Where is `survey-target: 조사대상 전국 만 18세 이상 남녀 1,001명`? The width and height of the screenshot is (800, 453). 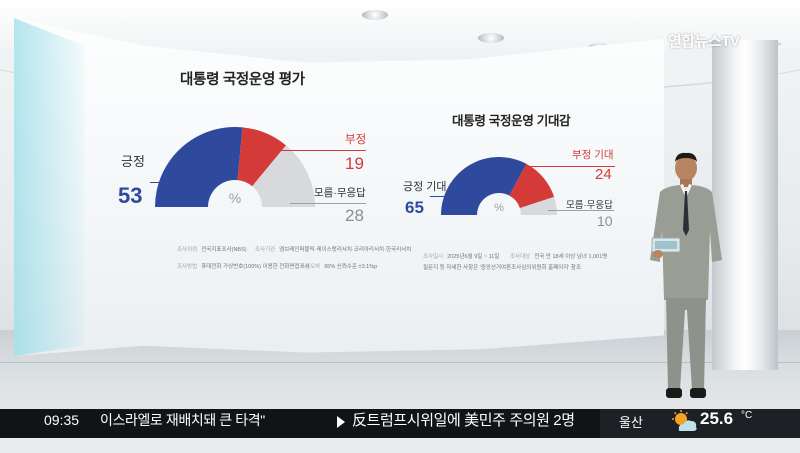
survey-target: 조사대상 전국 만 18세 이상 남녀 1,001명 is located at coordinates (558, 256).